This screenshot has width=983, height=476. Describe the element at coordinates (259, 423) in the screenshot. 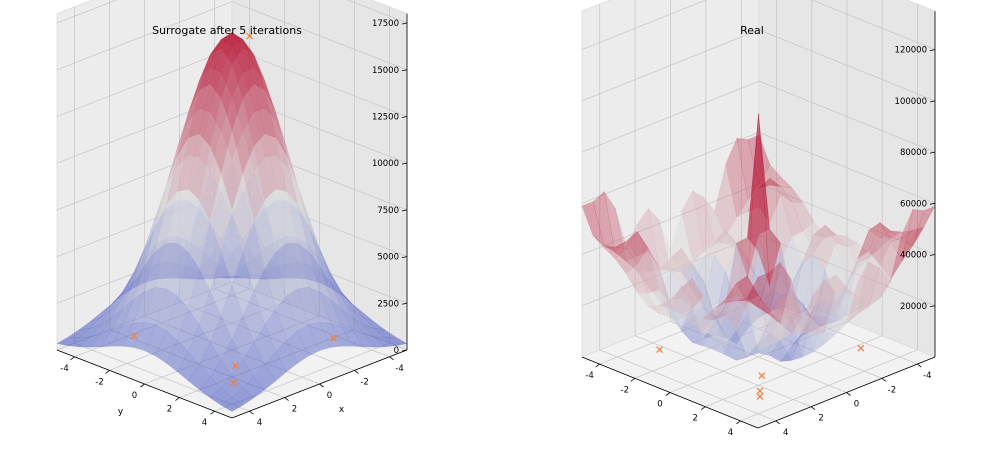

I see `x-tick-label: 4` at that location.